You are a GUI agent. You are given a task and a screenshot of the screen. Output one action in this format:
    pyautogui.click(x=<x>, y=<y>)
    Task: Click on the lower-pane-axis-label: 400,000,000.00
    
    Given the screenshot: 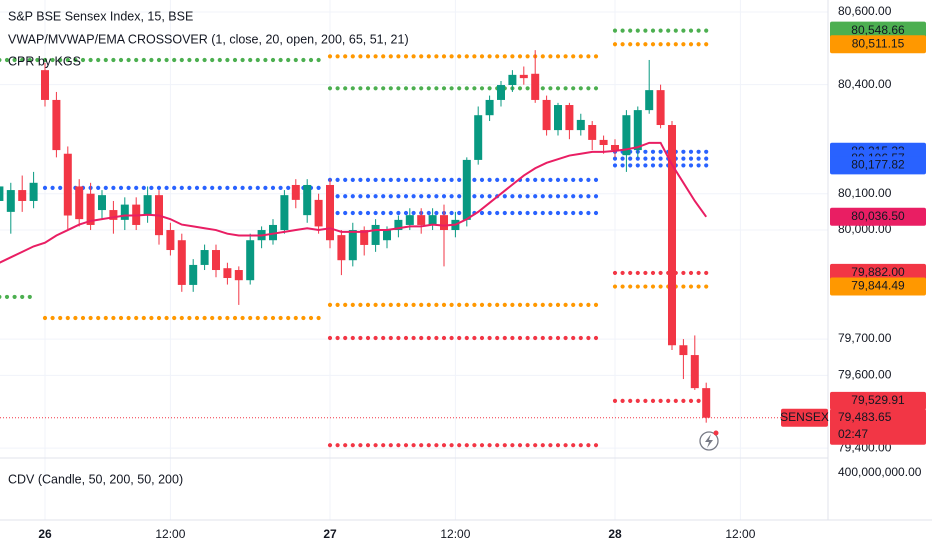 What is the action you would take?
    pyautogui.click(x=880, y=472)
    